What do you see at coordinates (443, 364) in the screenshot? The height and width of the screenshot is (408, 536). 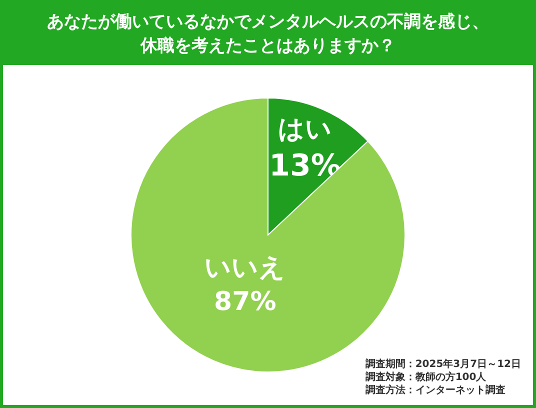 I see `text: 調査期間：2025年3月7日～12日` at bounding box center [443, 364].